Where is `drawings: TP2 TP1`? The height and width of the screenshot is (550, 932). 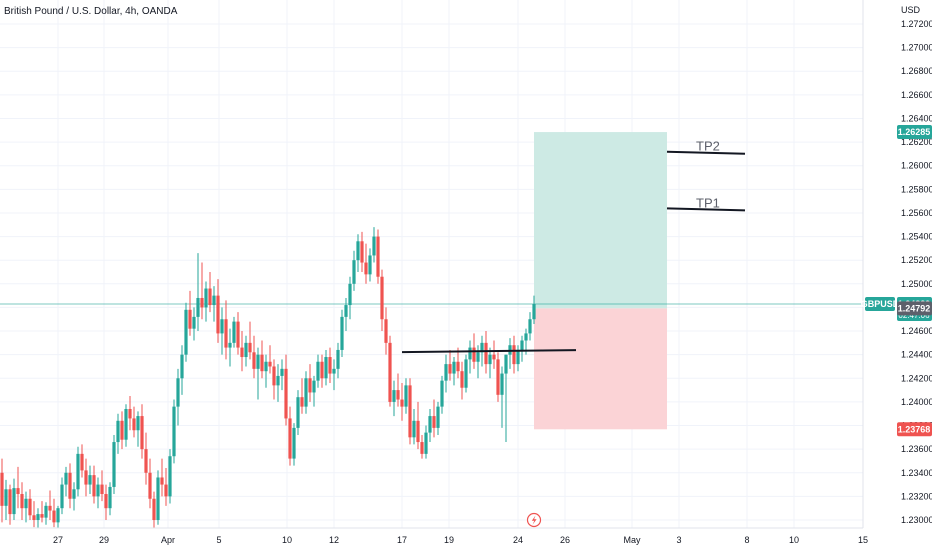 drawings: TP2 TP1 is located at coordinates (573, 246).